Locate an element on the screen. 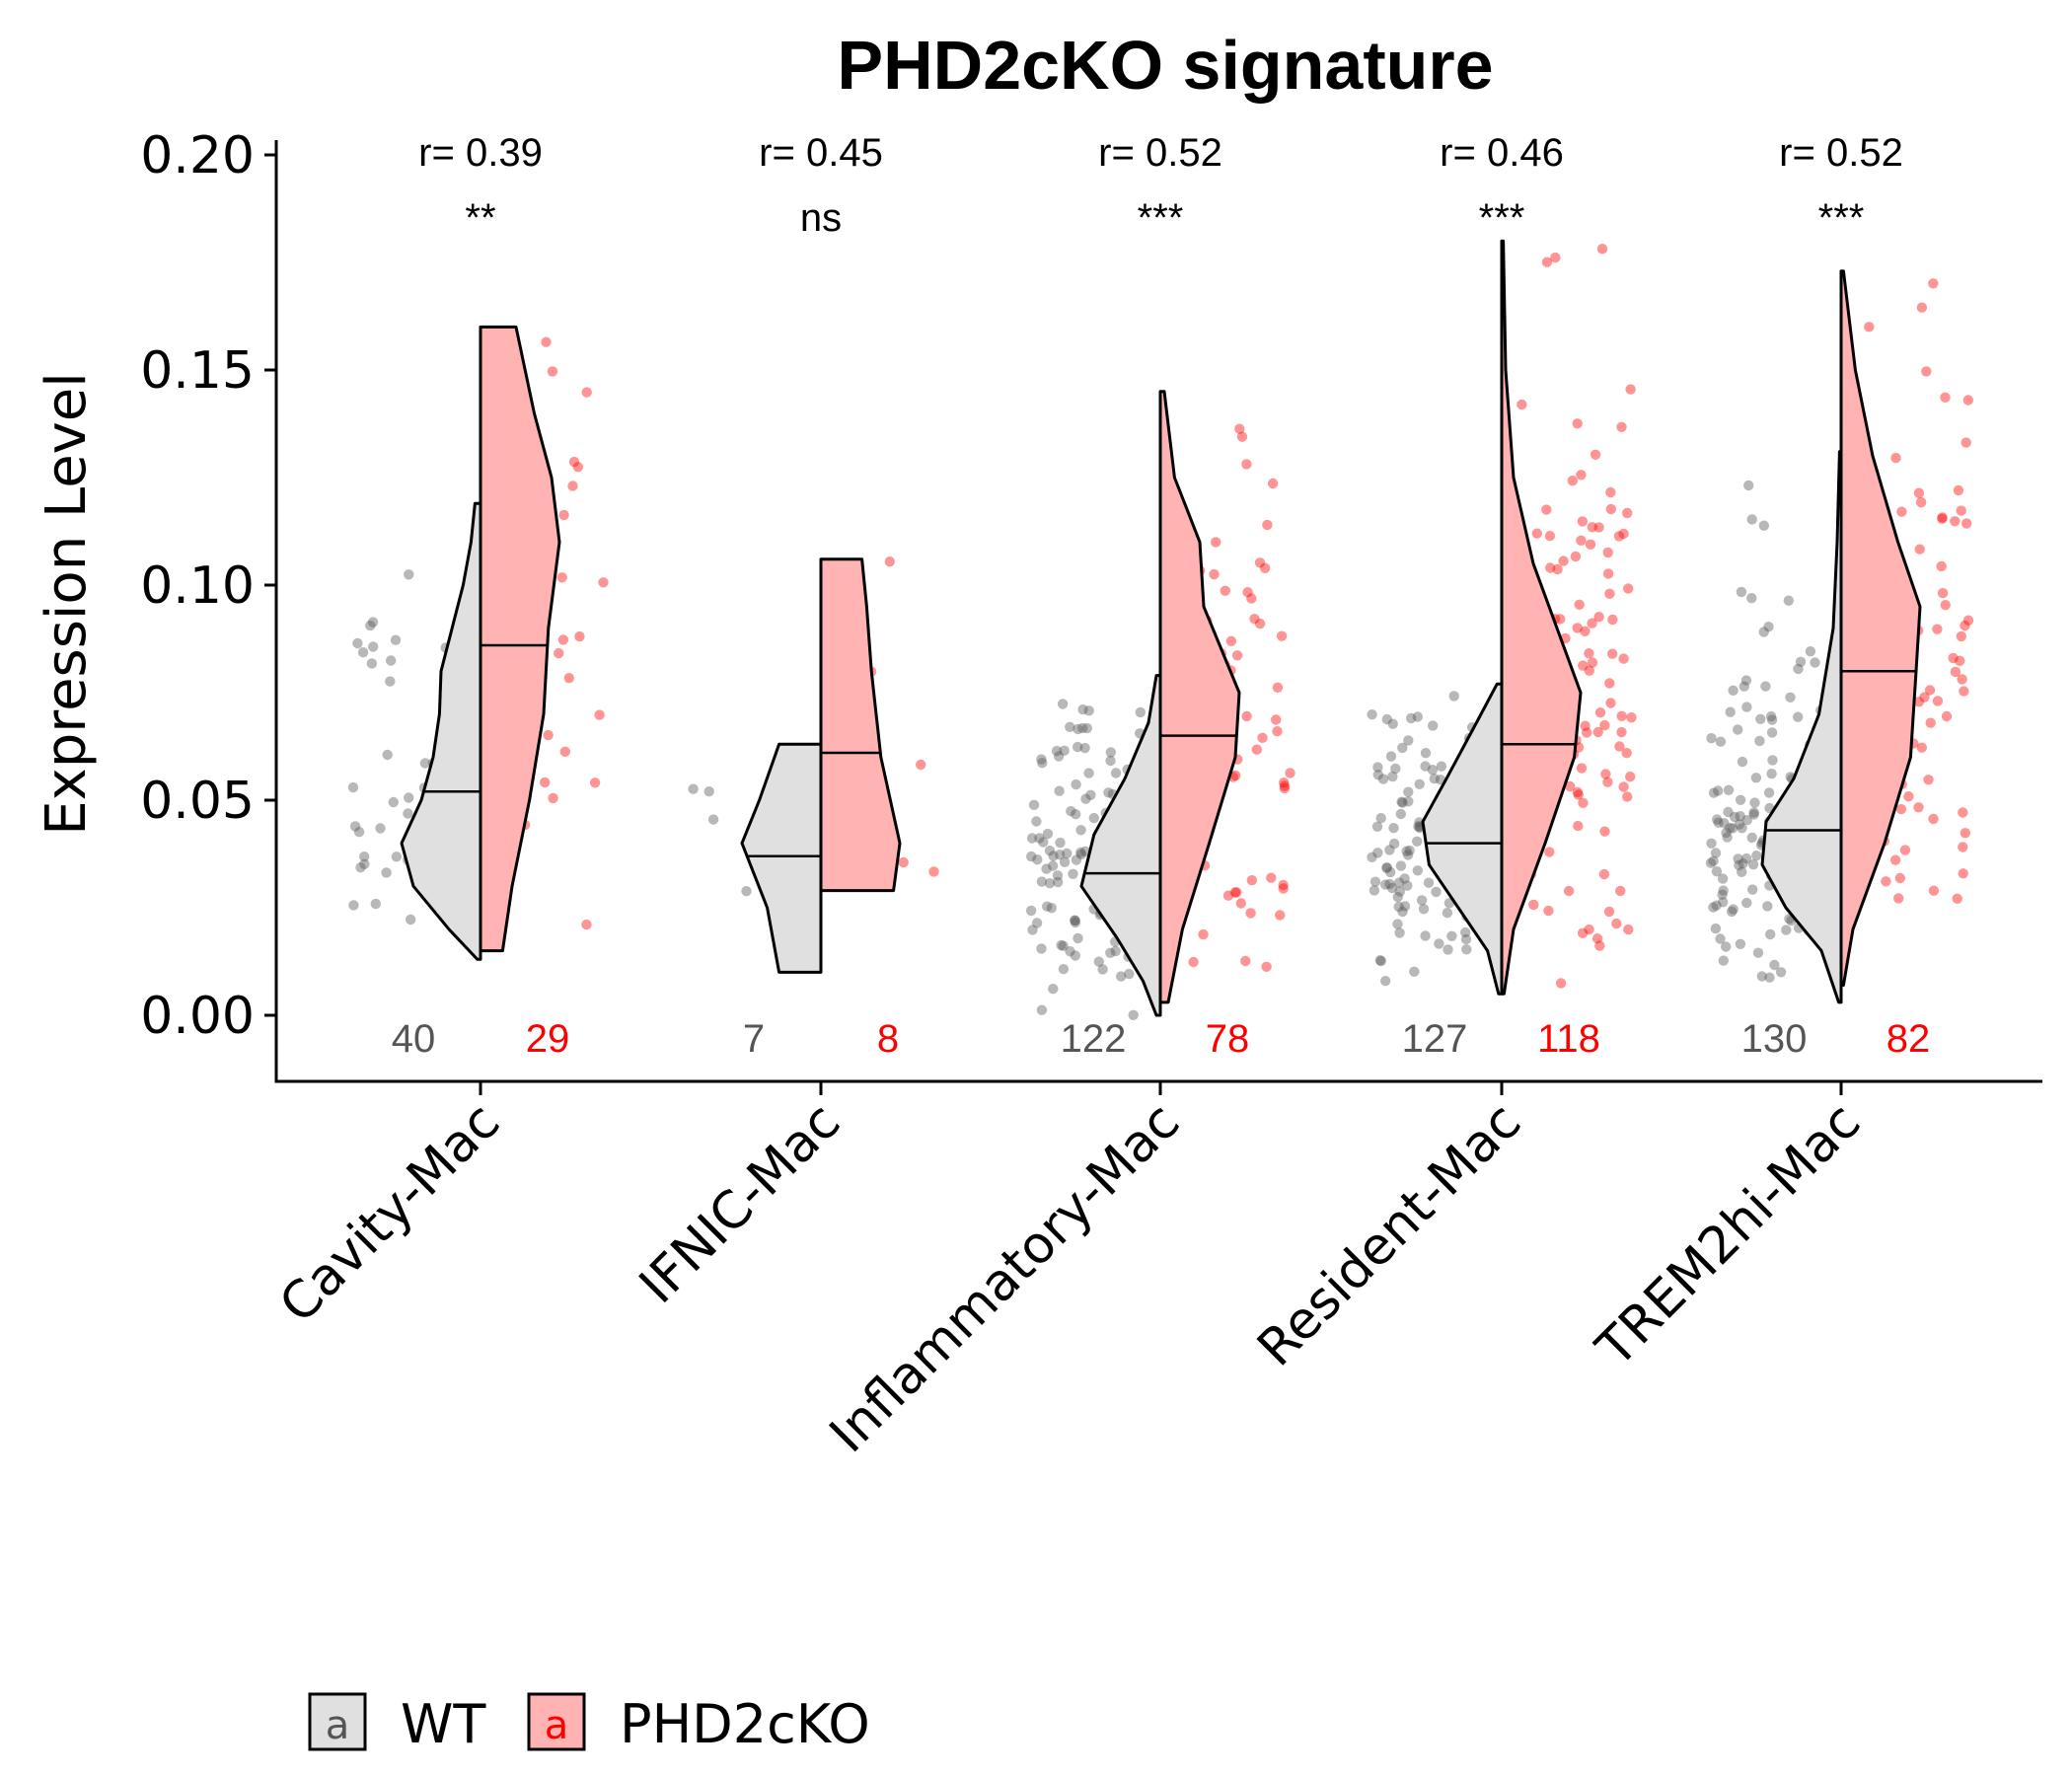 This screenshot has height=1776, width=2072. violin-ko-resident-mac is located at coordinates (1542, 618).